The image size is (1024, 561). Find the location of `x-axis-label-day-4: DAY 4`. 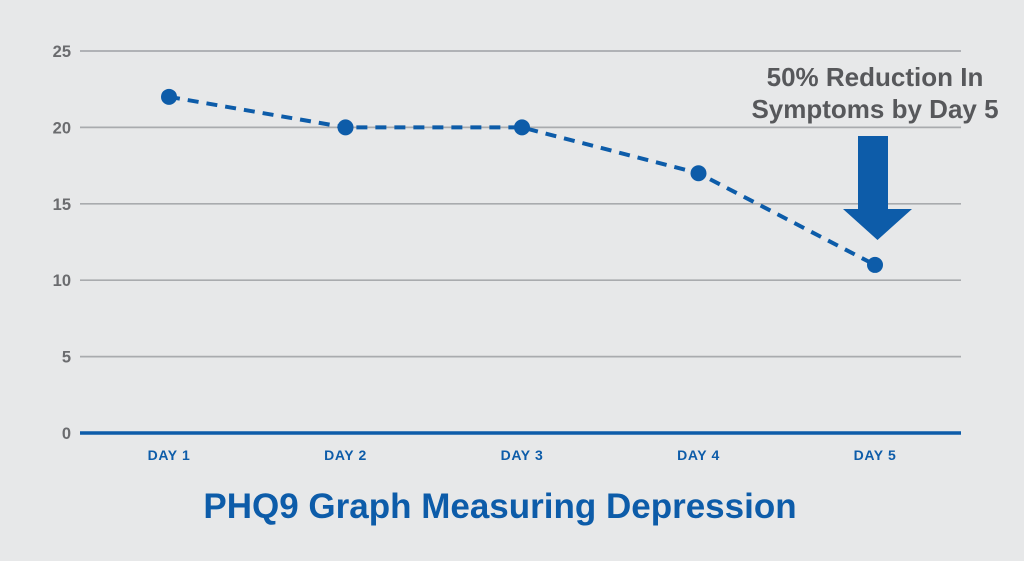

x-axis-label-day-4: DAY 4 is located at coordinates (698, 455).